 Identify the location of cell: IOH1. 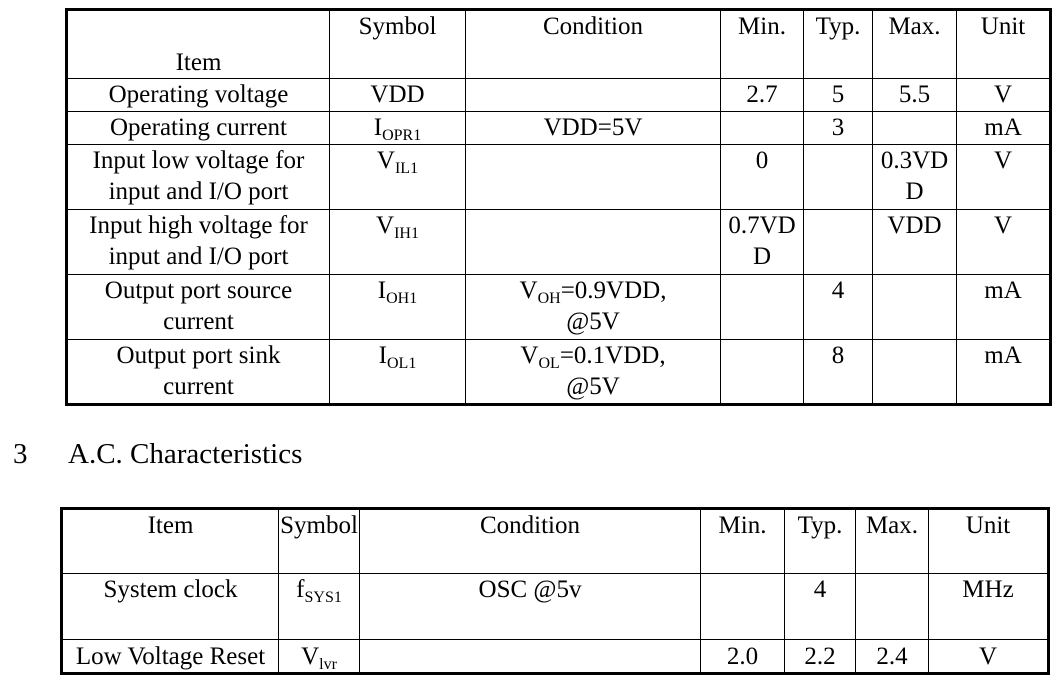
(397, 307).